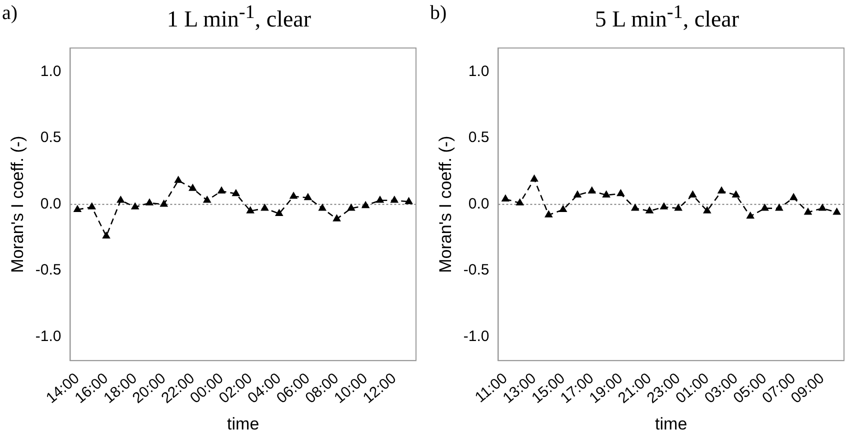 This screenshot has width=856, height=439. I want to click on text: b), so click(438, 13).